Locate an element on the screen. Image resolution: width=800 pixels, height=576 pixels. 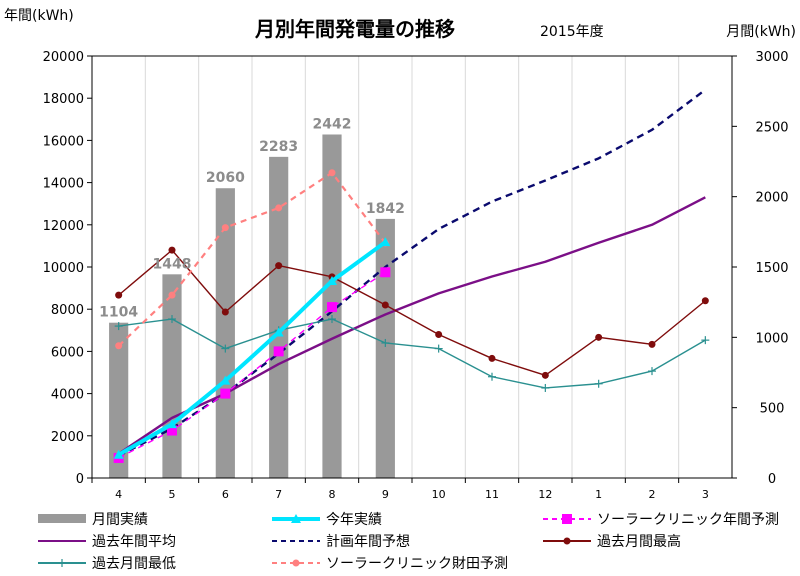
right-tick-label: 2500 is located at coordinates (771, 127).